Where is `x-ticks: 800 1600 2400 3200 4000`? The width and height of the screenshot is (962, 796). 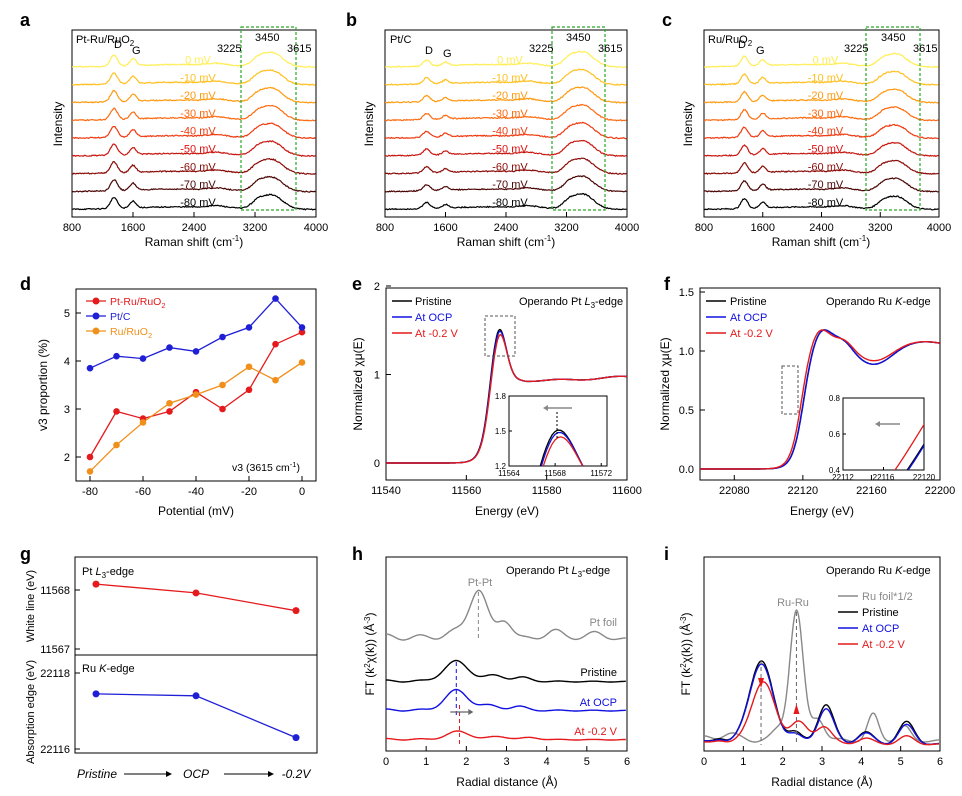 x-ticks: 800 1600 2400 3200 4000 is located at coordinates (507, 223).